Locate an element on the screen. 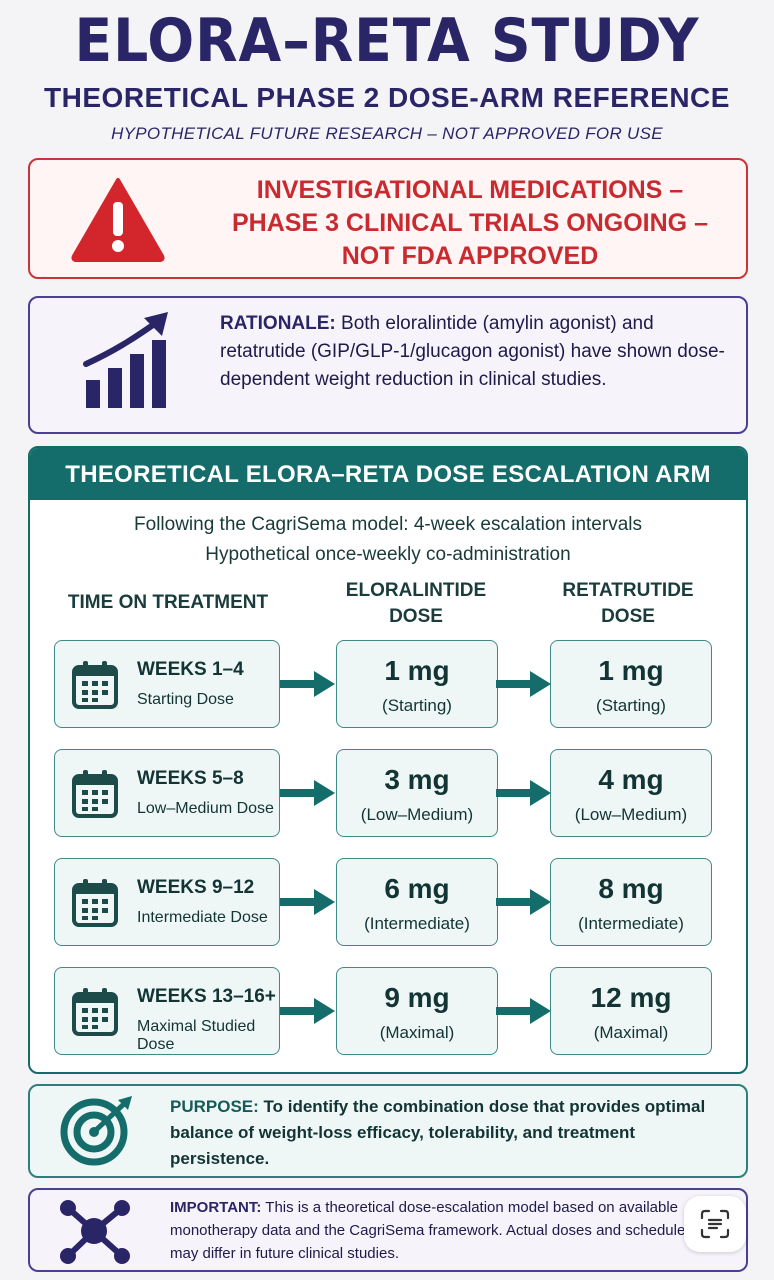 The image size is (774, 1280). warning-line-3: NOT FDA APPROVED is located at coordinates (470, 256).